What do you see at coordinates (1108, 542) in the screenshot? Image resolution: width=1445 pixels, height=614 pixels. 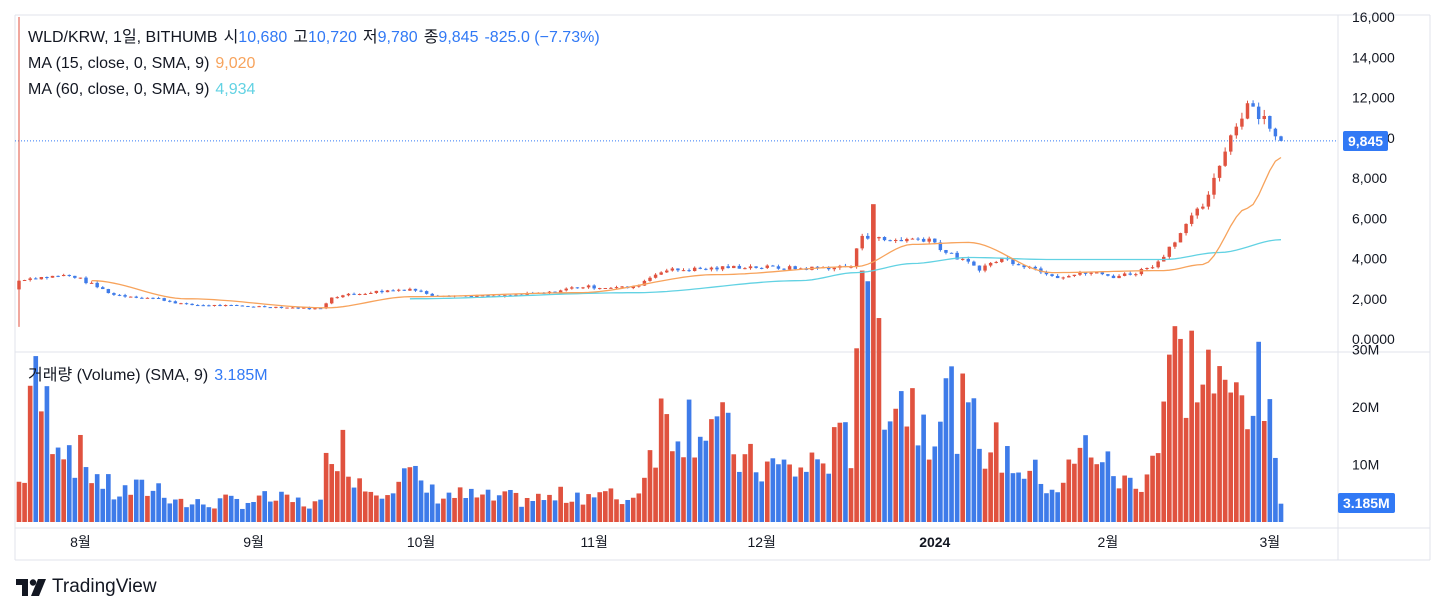 I see `time-tick-label: 2월` at bounding box center [1108, 542].